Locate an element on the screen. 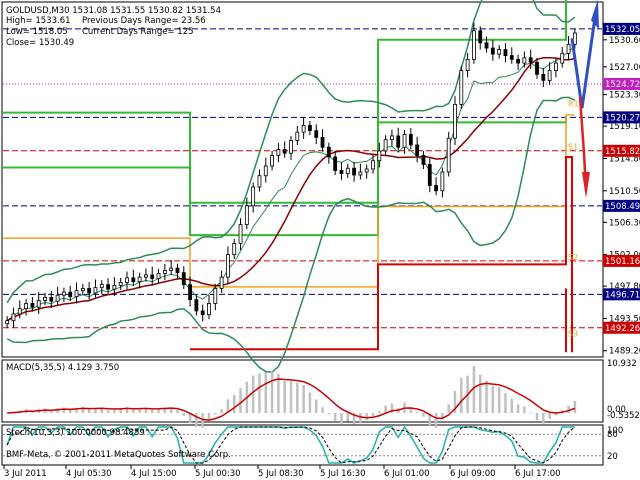 Image resolution: width=640 pixels, height=480 pixels. y-tick-label: 1519.10 is located at coordinates (624, 127).